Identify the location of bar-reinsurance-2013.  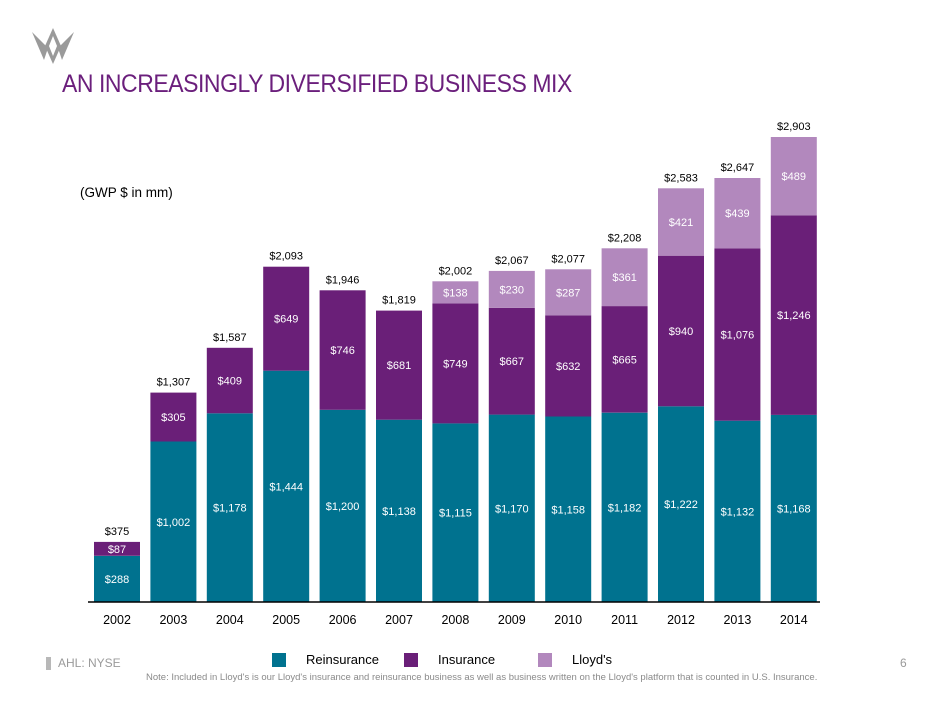
(737, 511).